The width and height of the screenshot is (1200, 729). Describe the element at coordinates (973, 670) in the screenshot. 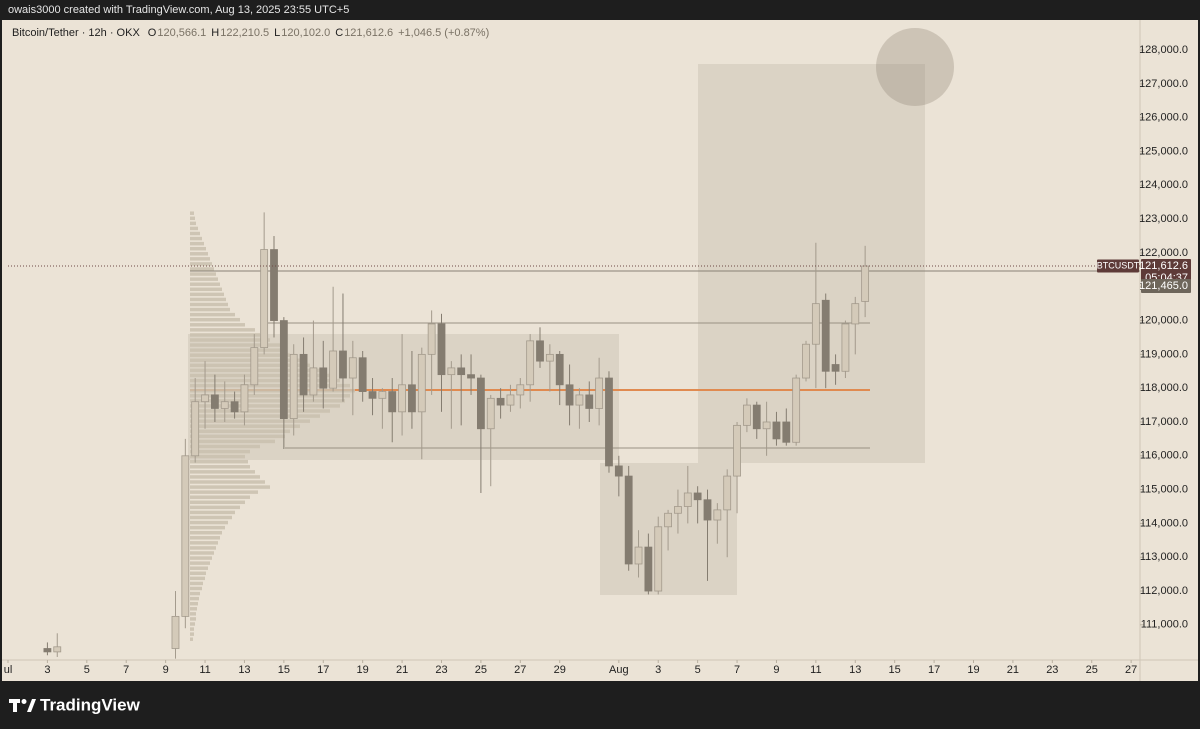

I see `x-tick-label: 19` at that location.